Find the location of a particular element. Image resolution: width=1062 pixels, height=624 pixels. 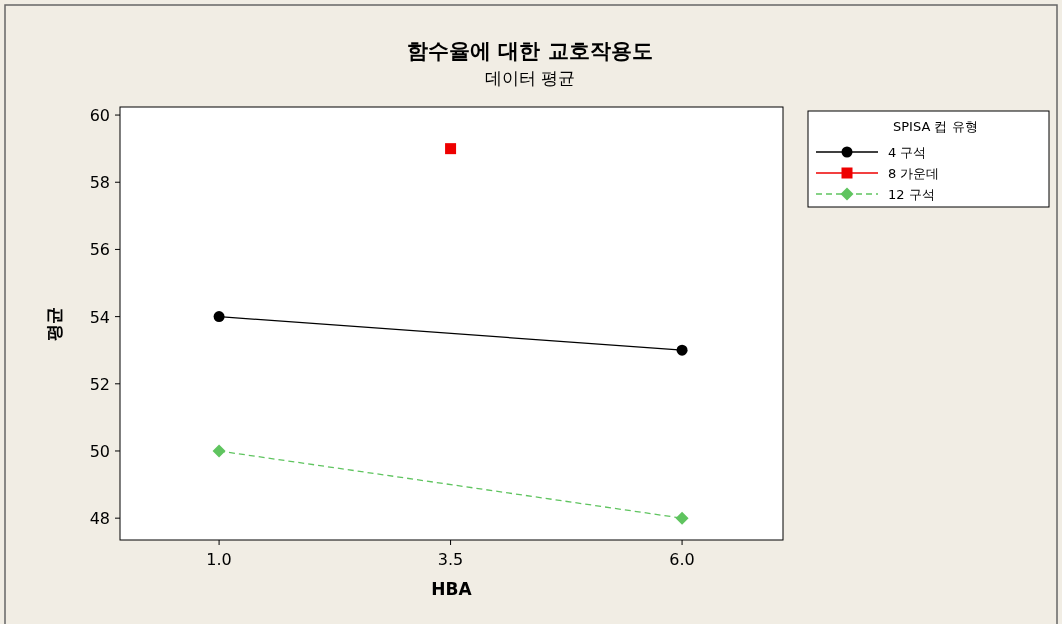

y-tick-label: 56 is located at coordinates (99, 250).